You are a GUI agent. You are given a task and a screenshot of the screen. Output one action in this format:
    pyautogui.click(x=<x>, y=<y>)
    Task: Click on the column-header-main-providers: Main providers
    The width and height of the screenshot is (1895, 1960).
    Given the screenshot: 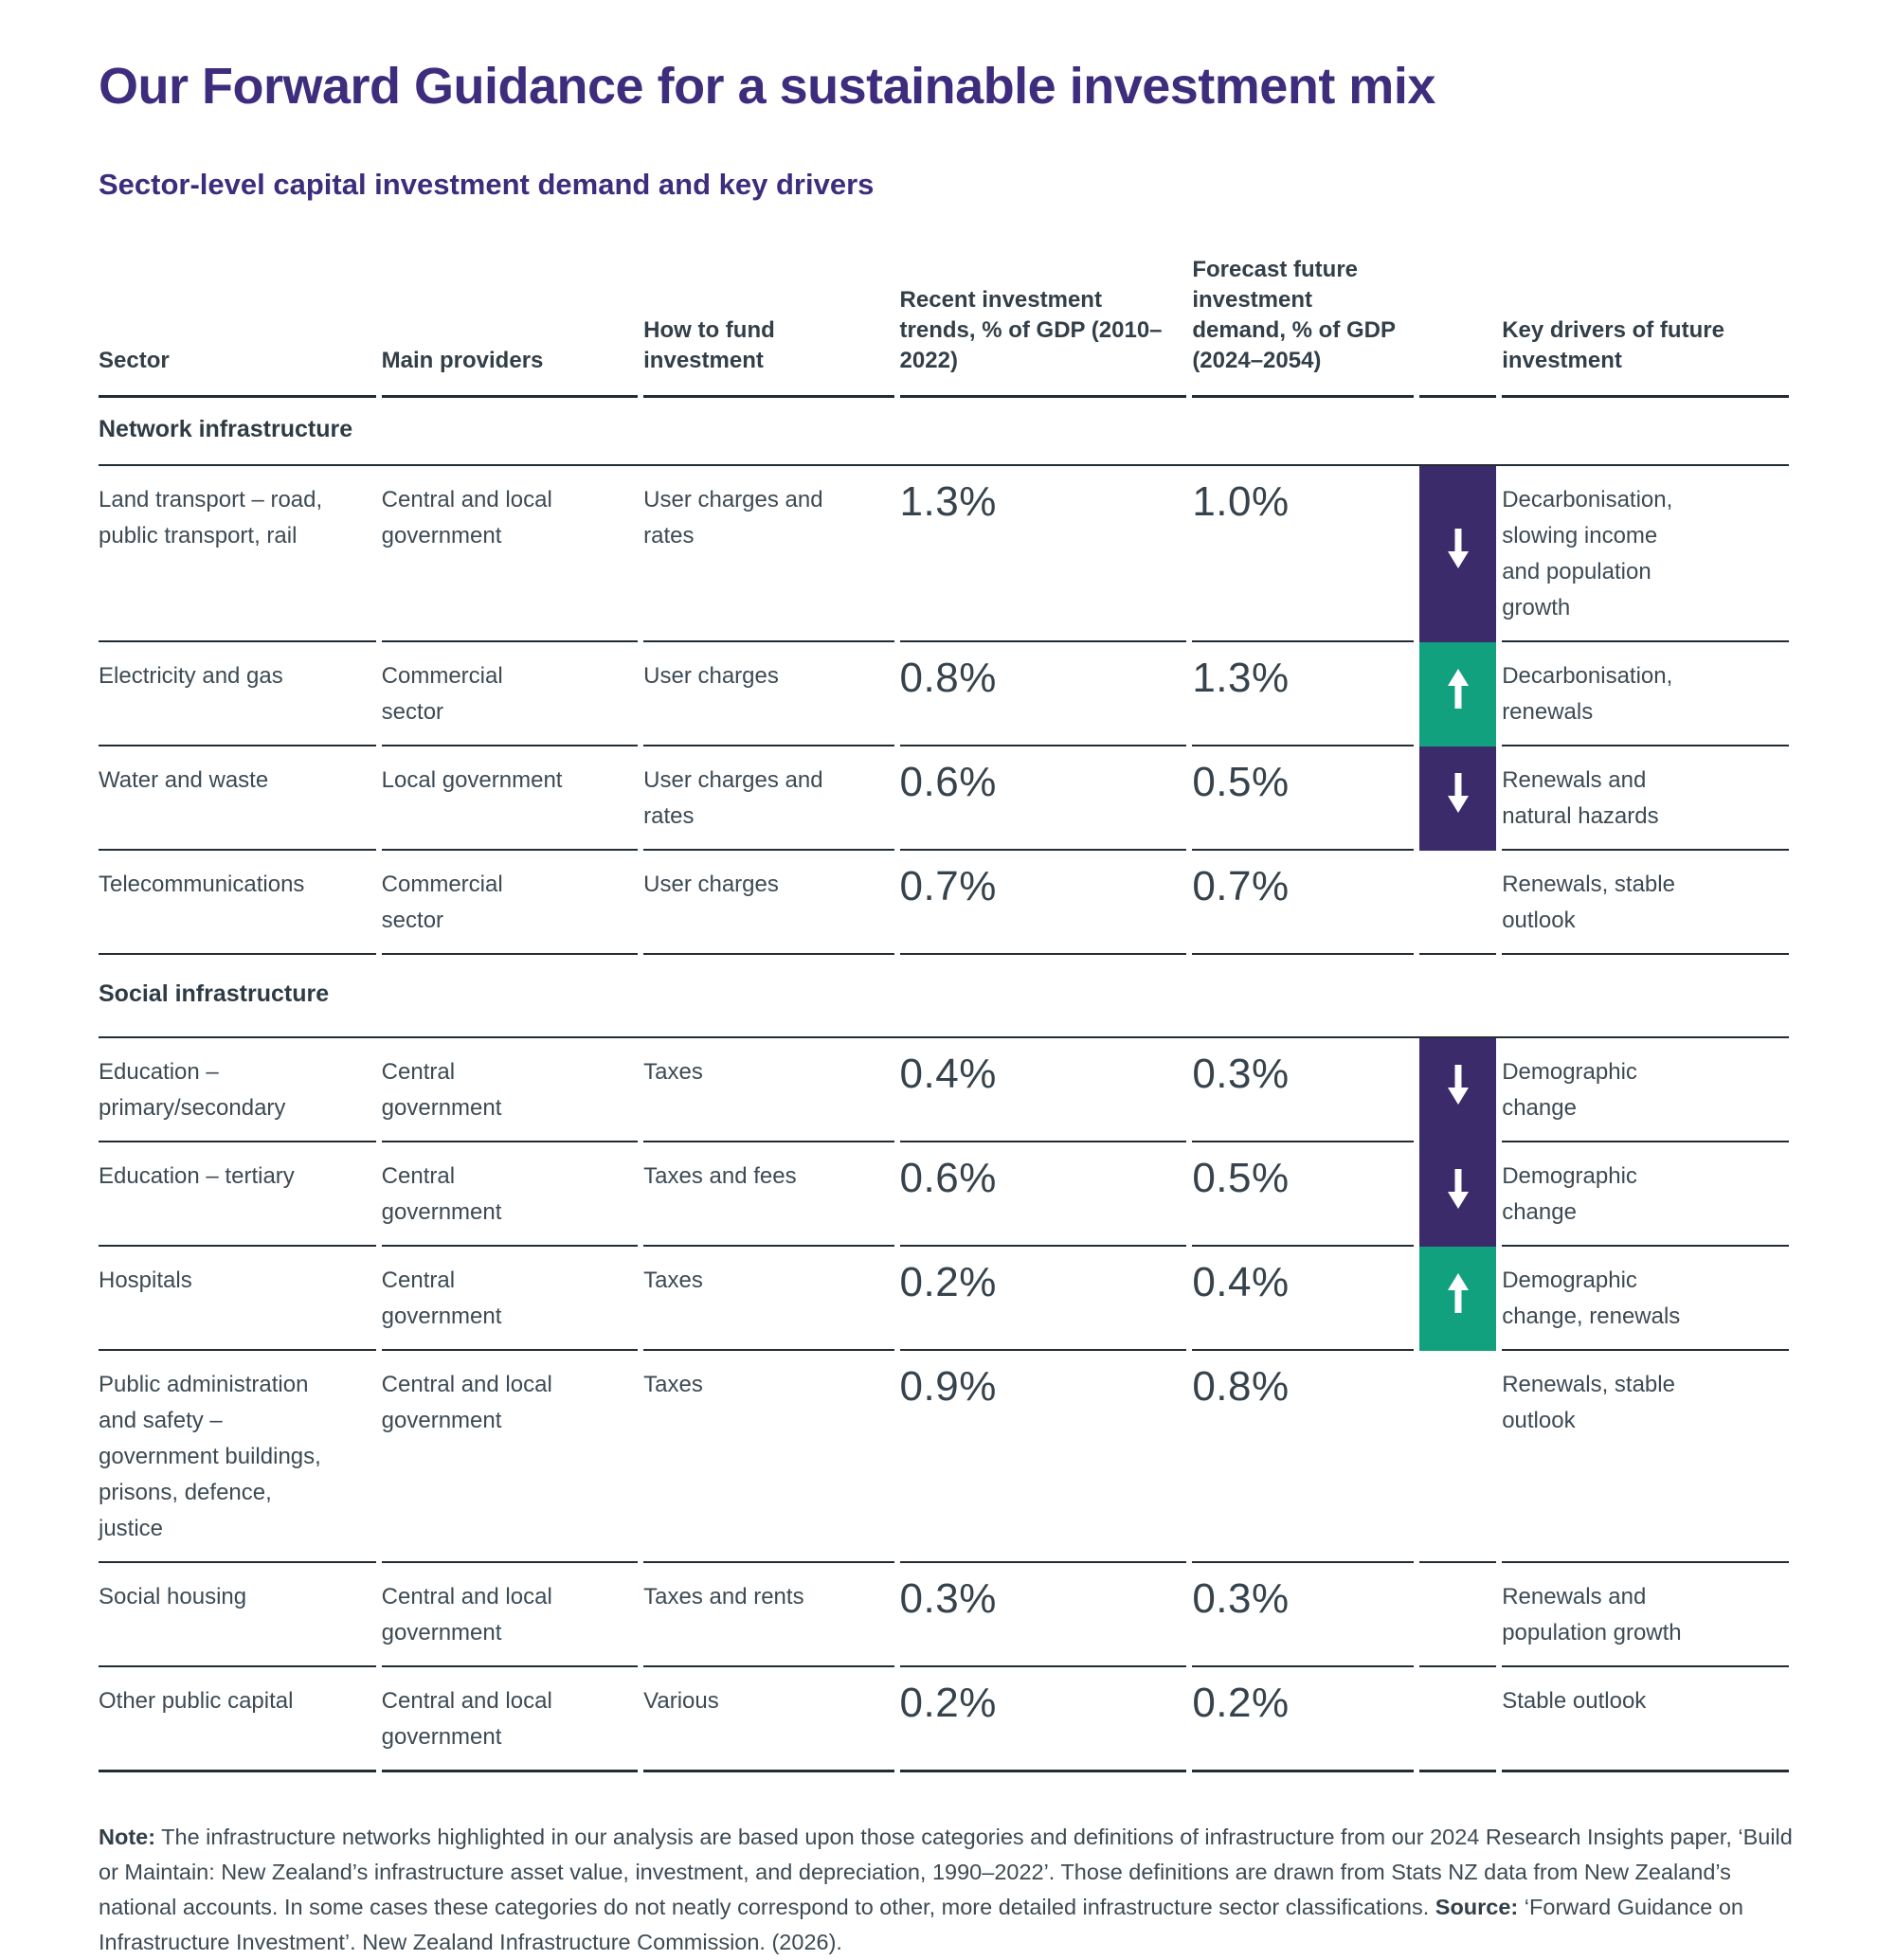 What is the action you would take?
    pyautogui.click(x=510, y=327)
    